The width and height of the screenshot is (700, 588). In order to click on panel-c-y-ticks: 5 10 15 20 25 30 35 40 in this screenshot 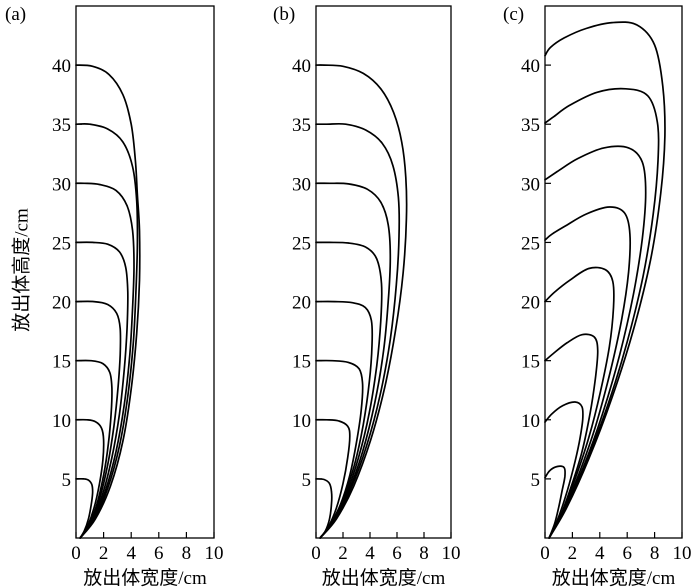, I will do `click(536, 273)`.